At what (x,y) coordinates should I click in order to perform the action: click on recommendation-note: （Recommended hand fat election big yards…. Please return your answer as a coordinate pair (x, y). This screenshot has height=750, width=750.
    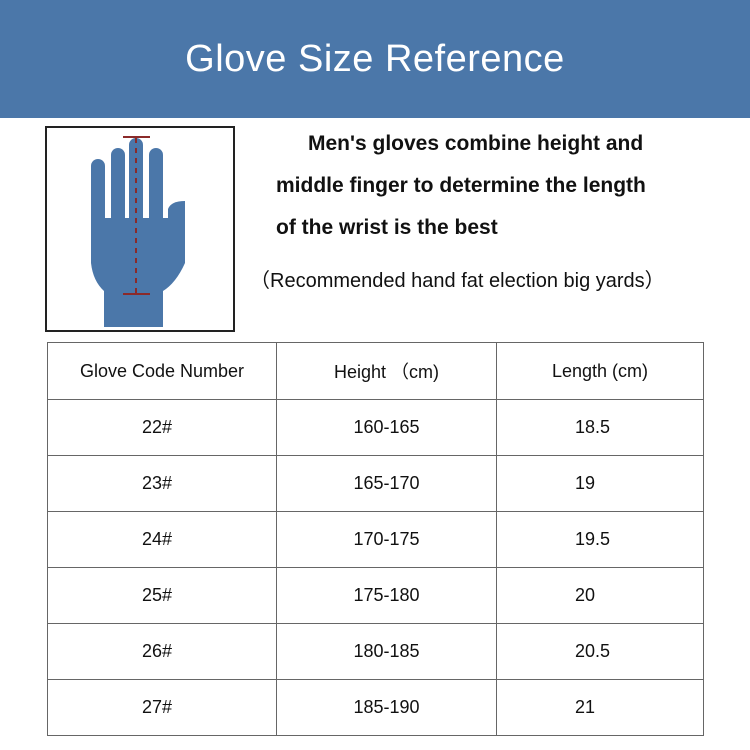
    Looking at the image, I should click on (457, 281).